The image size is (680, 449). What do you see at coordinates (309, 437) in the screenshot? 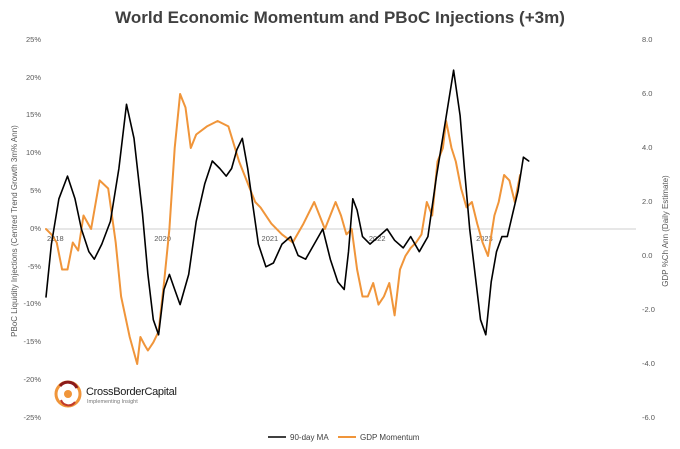
I see `legend-label-90-day-ma: 90-day MA` at bounding box center [309, 437].